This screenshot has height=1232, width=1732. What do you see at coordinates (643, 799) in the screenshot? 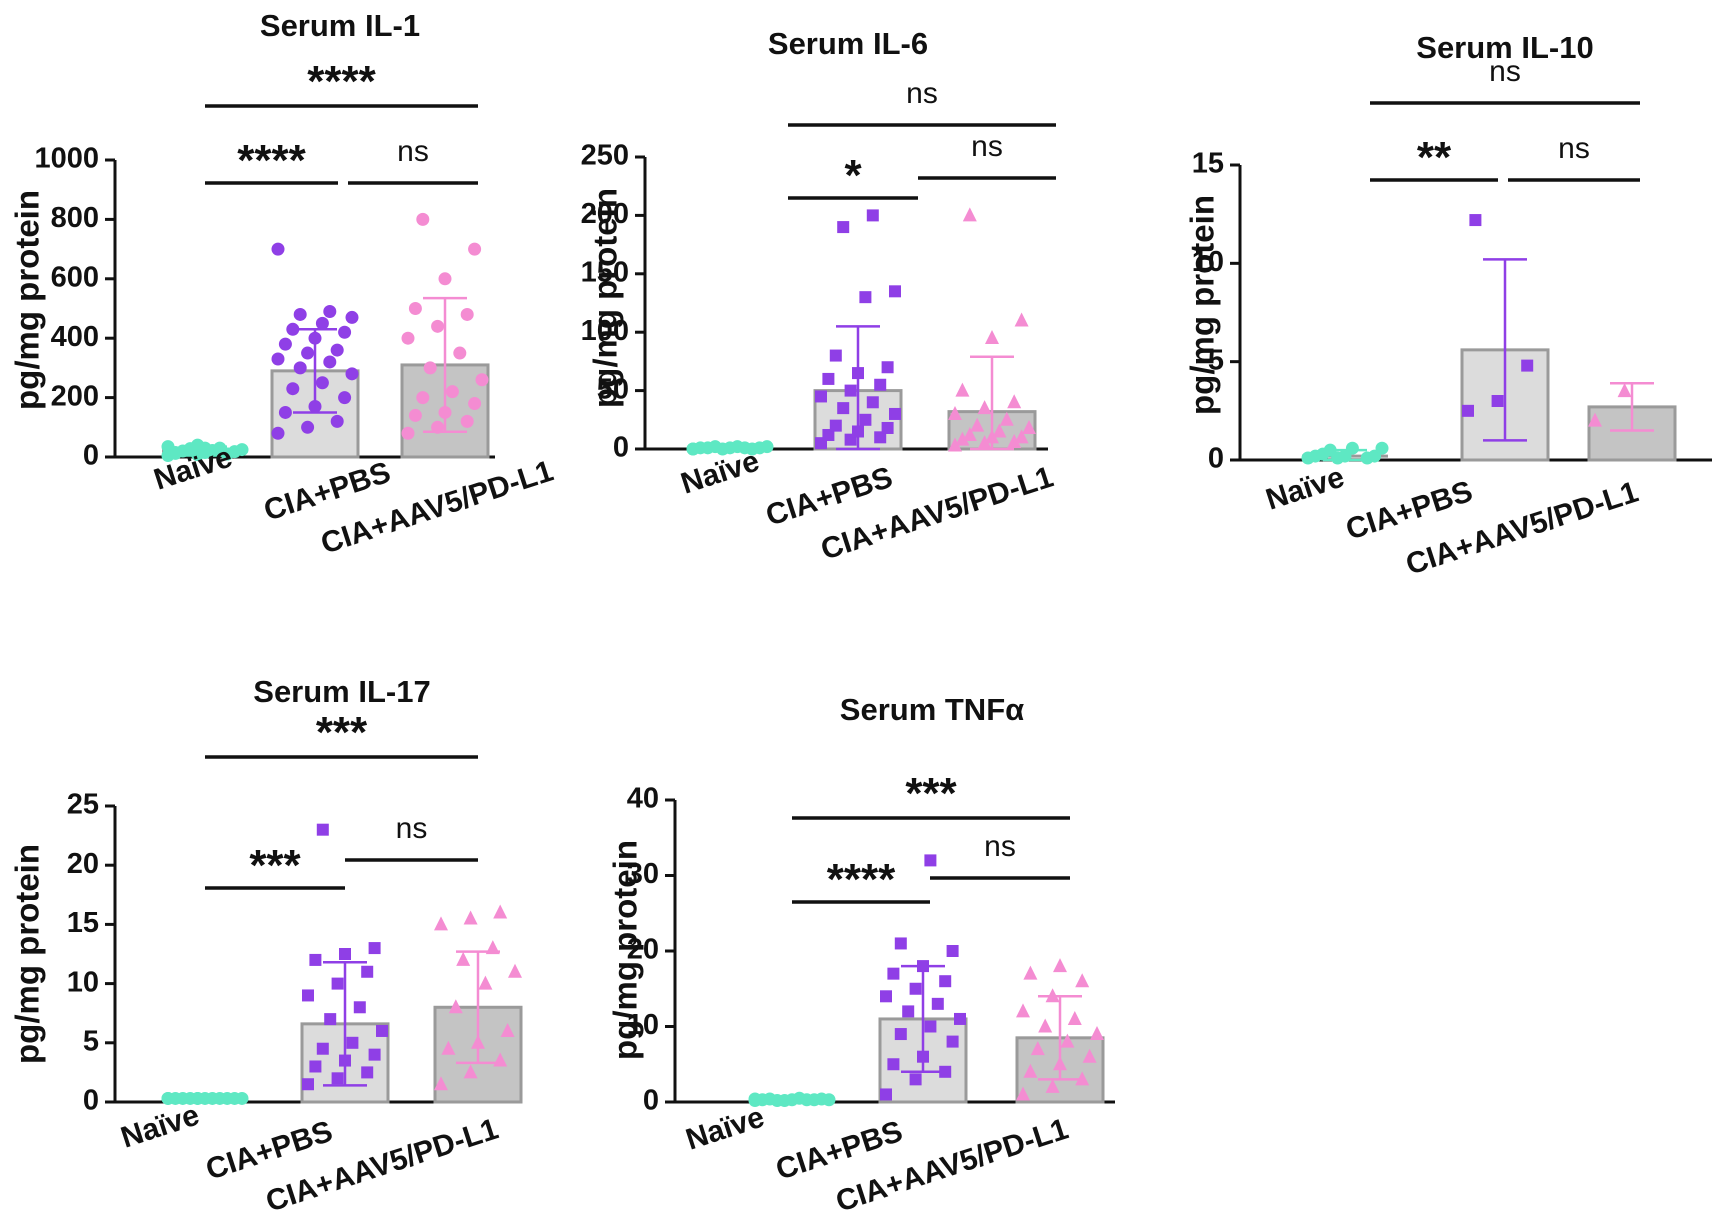
I see `y-tick-label: 40` at bounding box center [643, 799].